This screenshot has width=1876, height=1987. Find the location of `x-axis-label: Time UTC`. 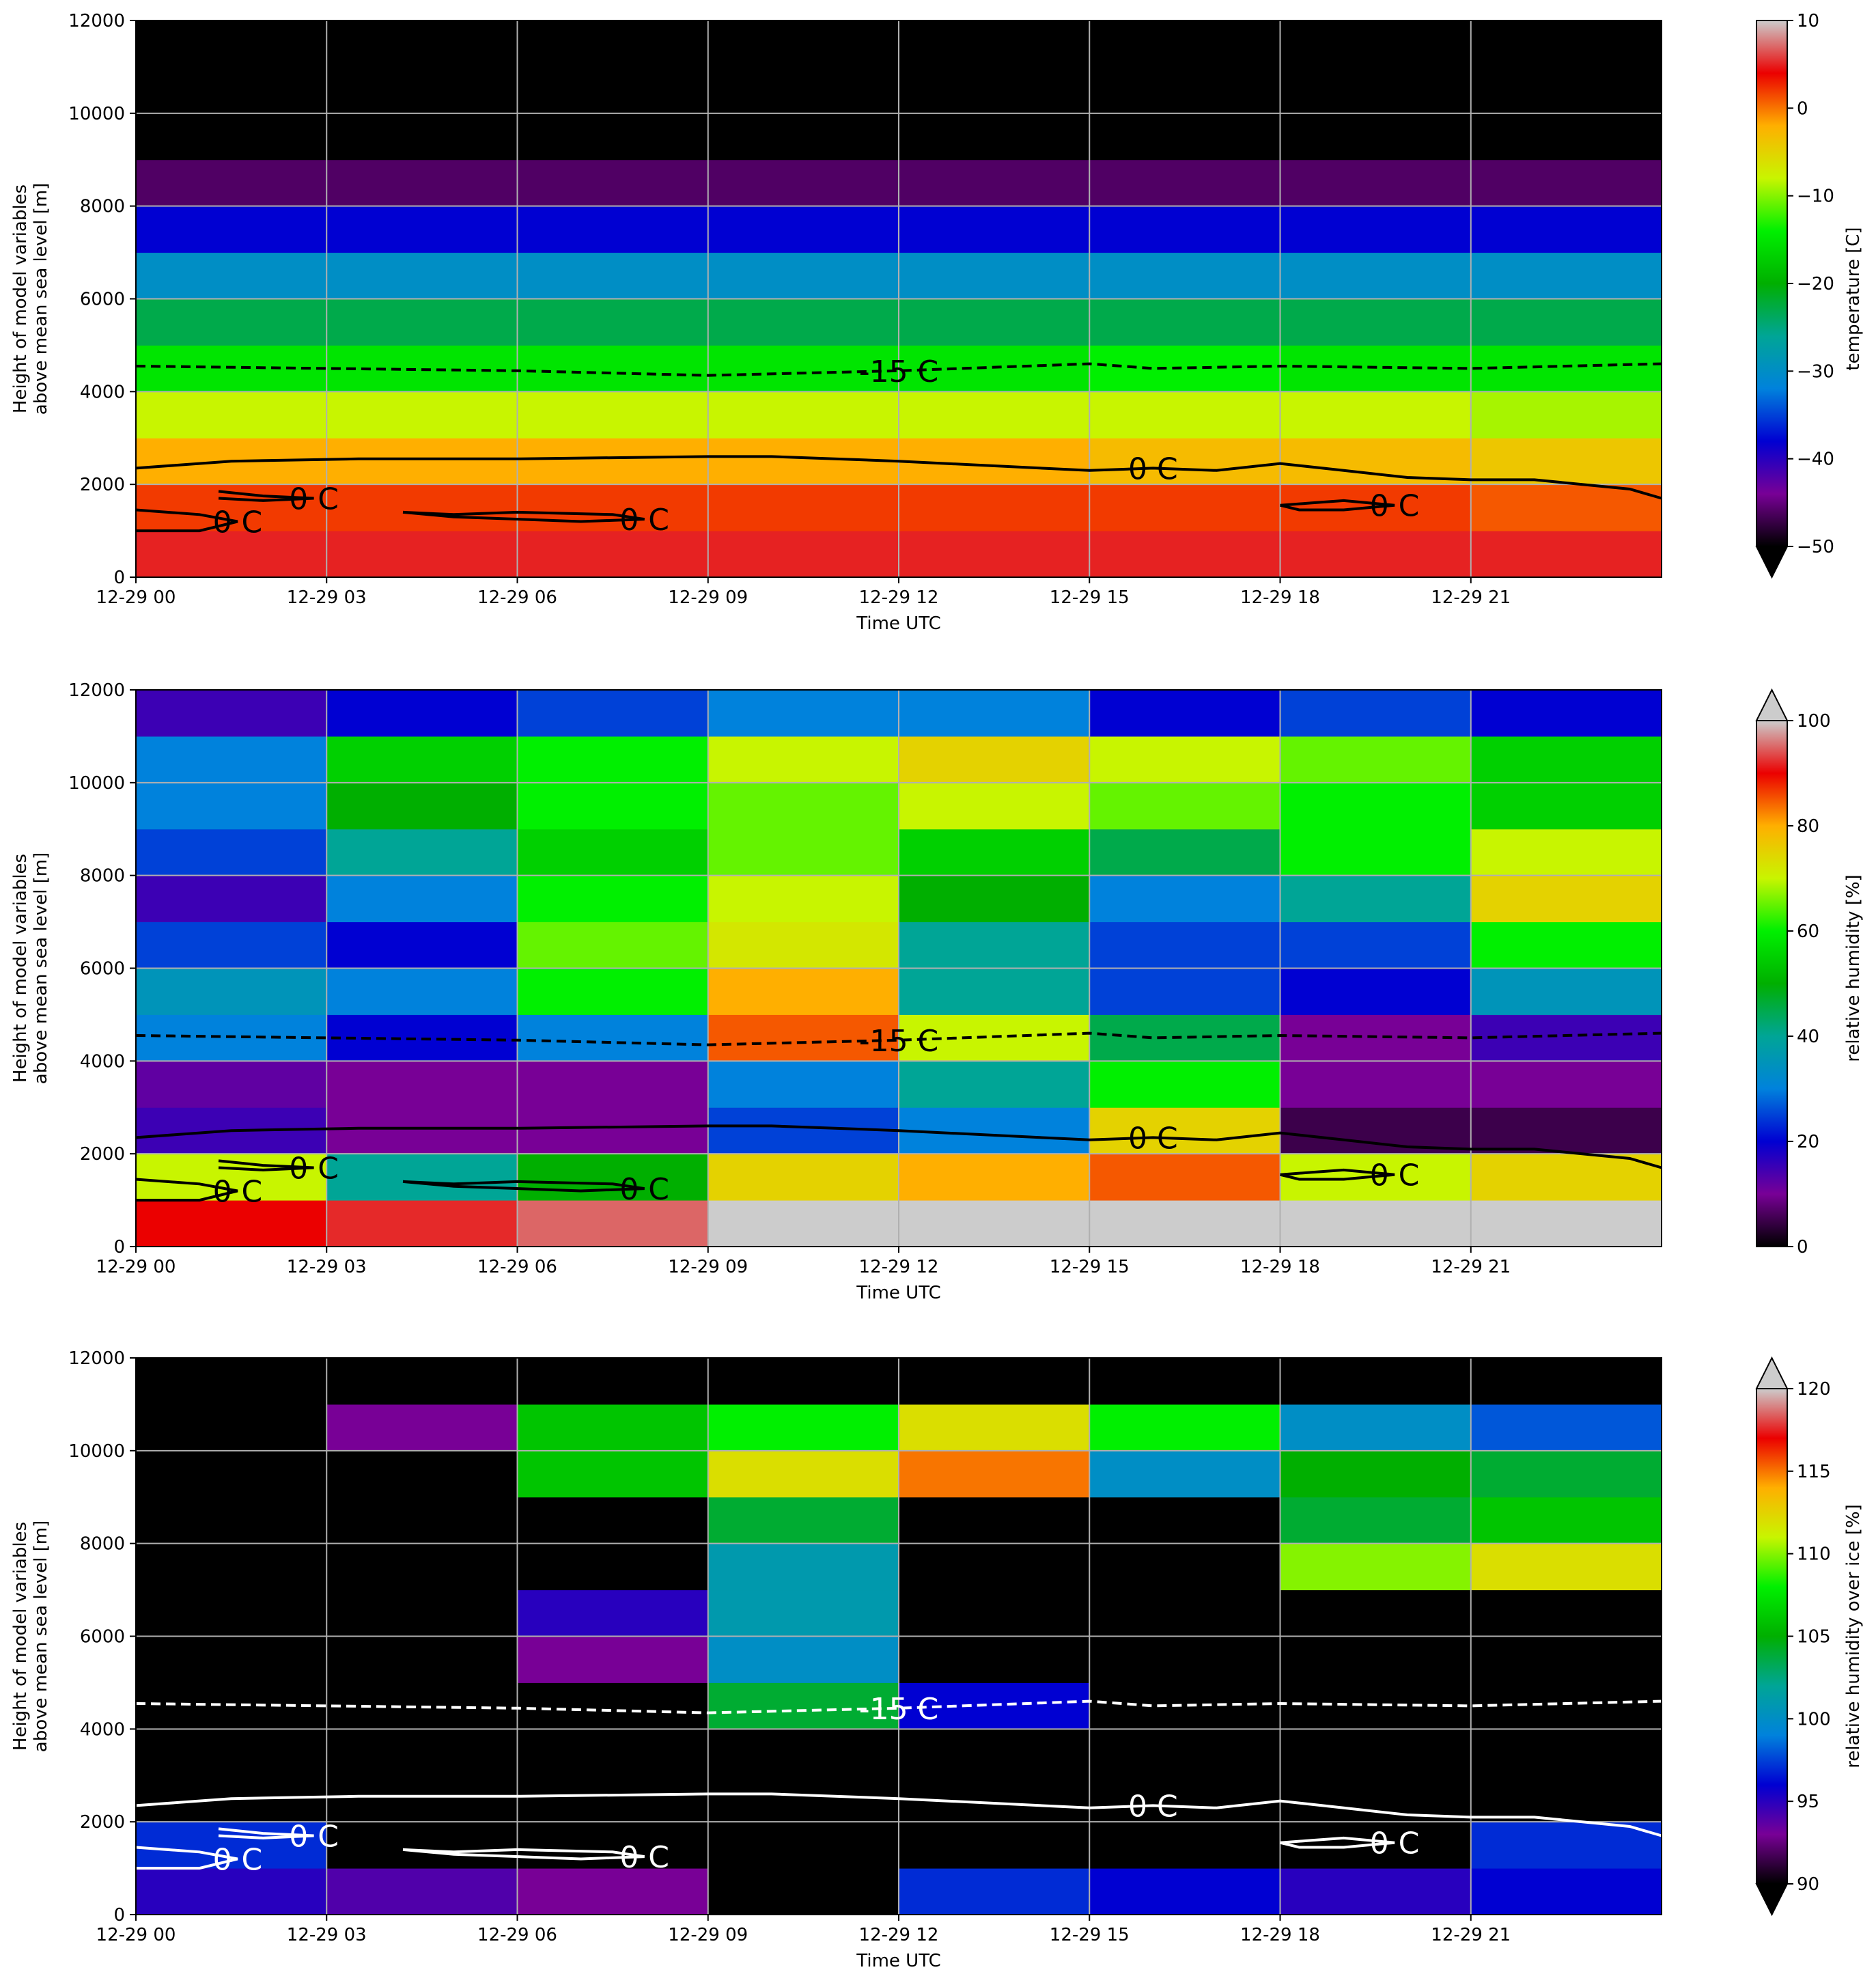

x-axis-label: Time UTC is located at coordinates (898, 623).